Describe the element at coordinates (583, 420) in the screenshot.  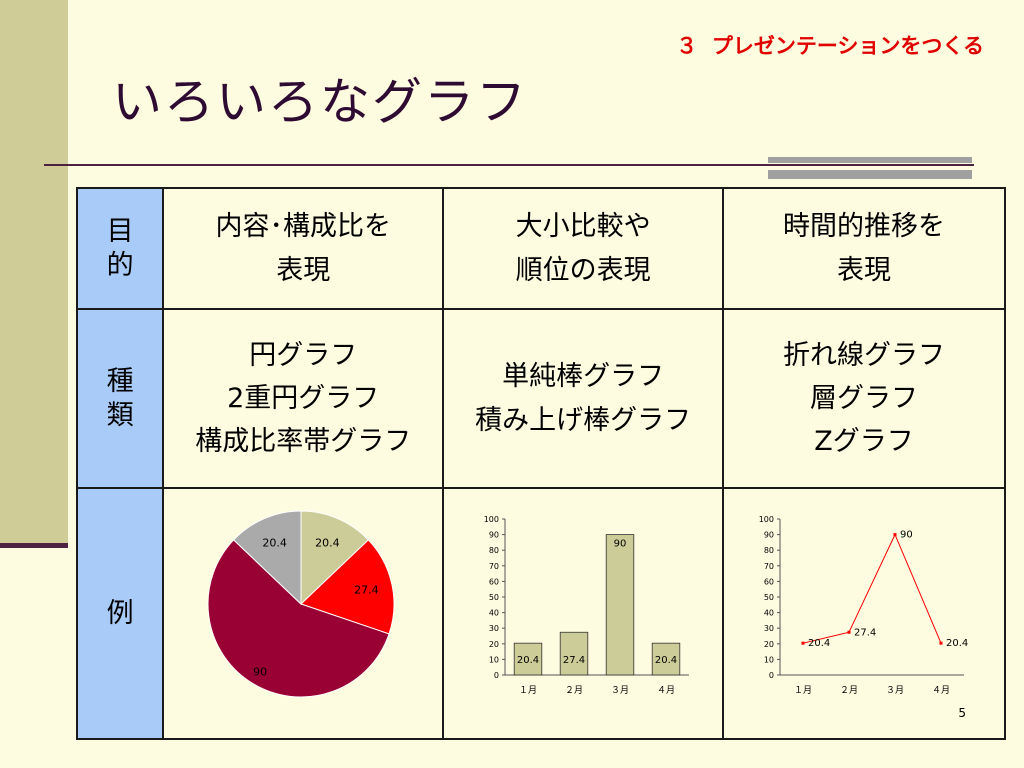
I see `cell-line: 積み上げ棒グラフ` at that location.